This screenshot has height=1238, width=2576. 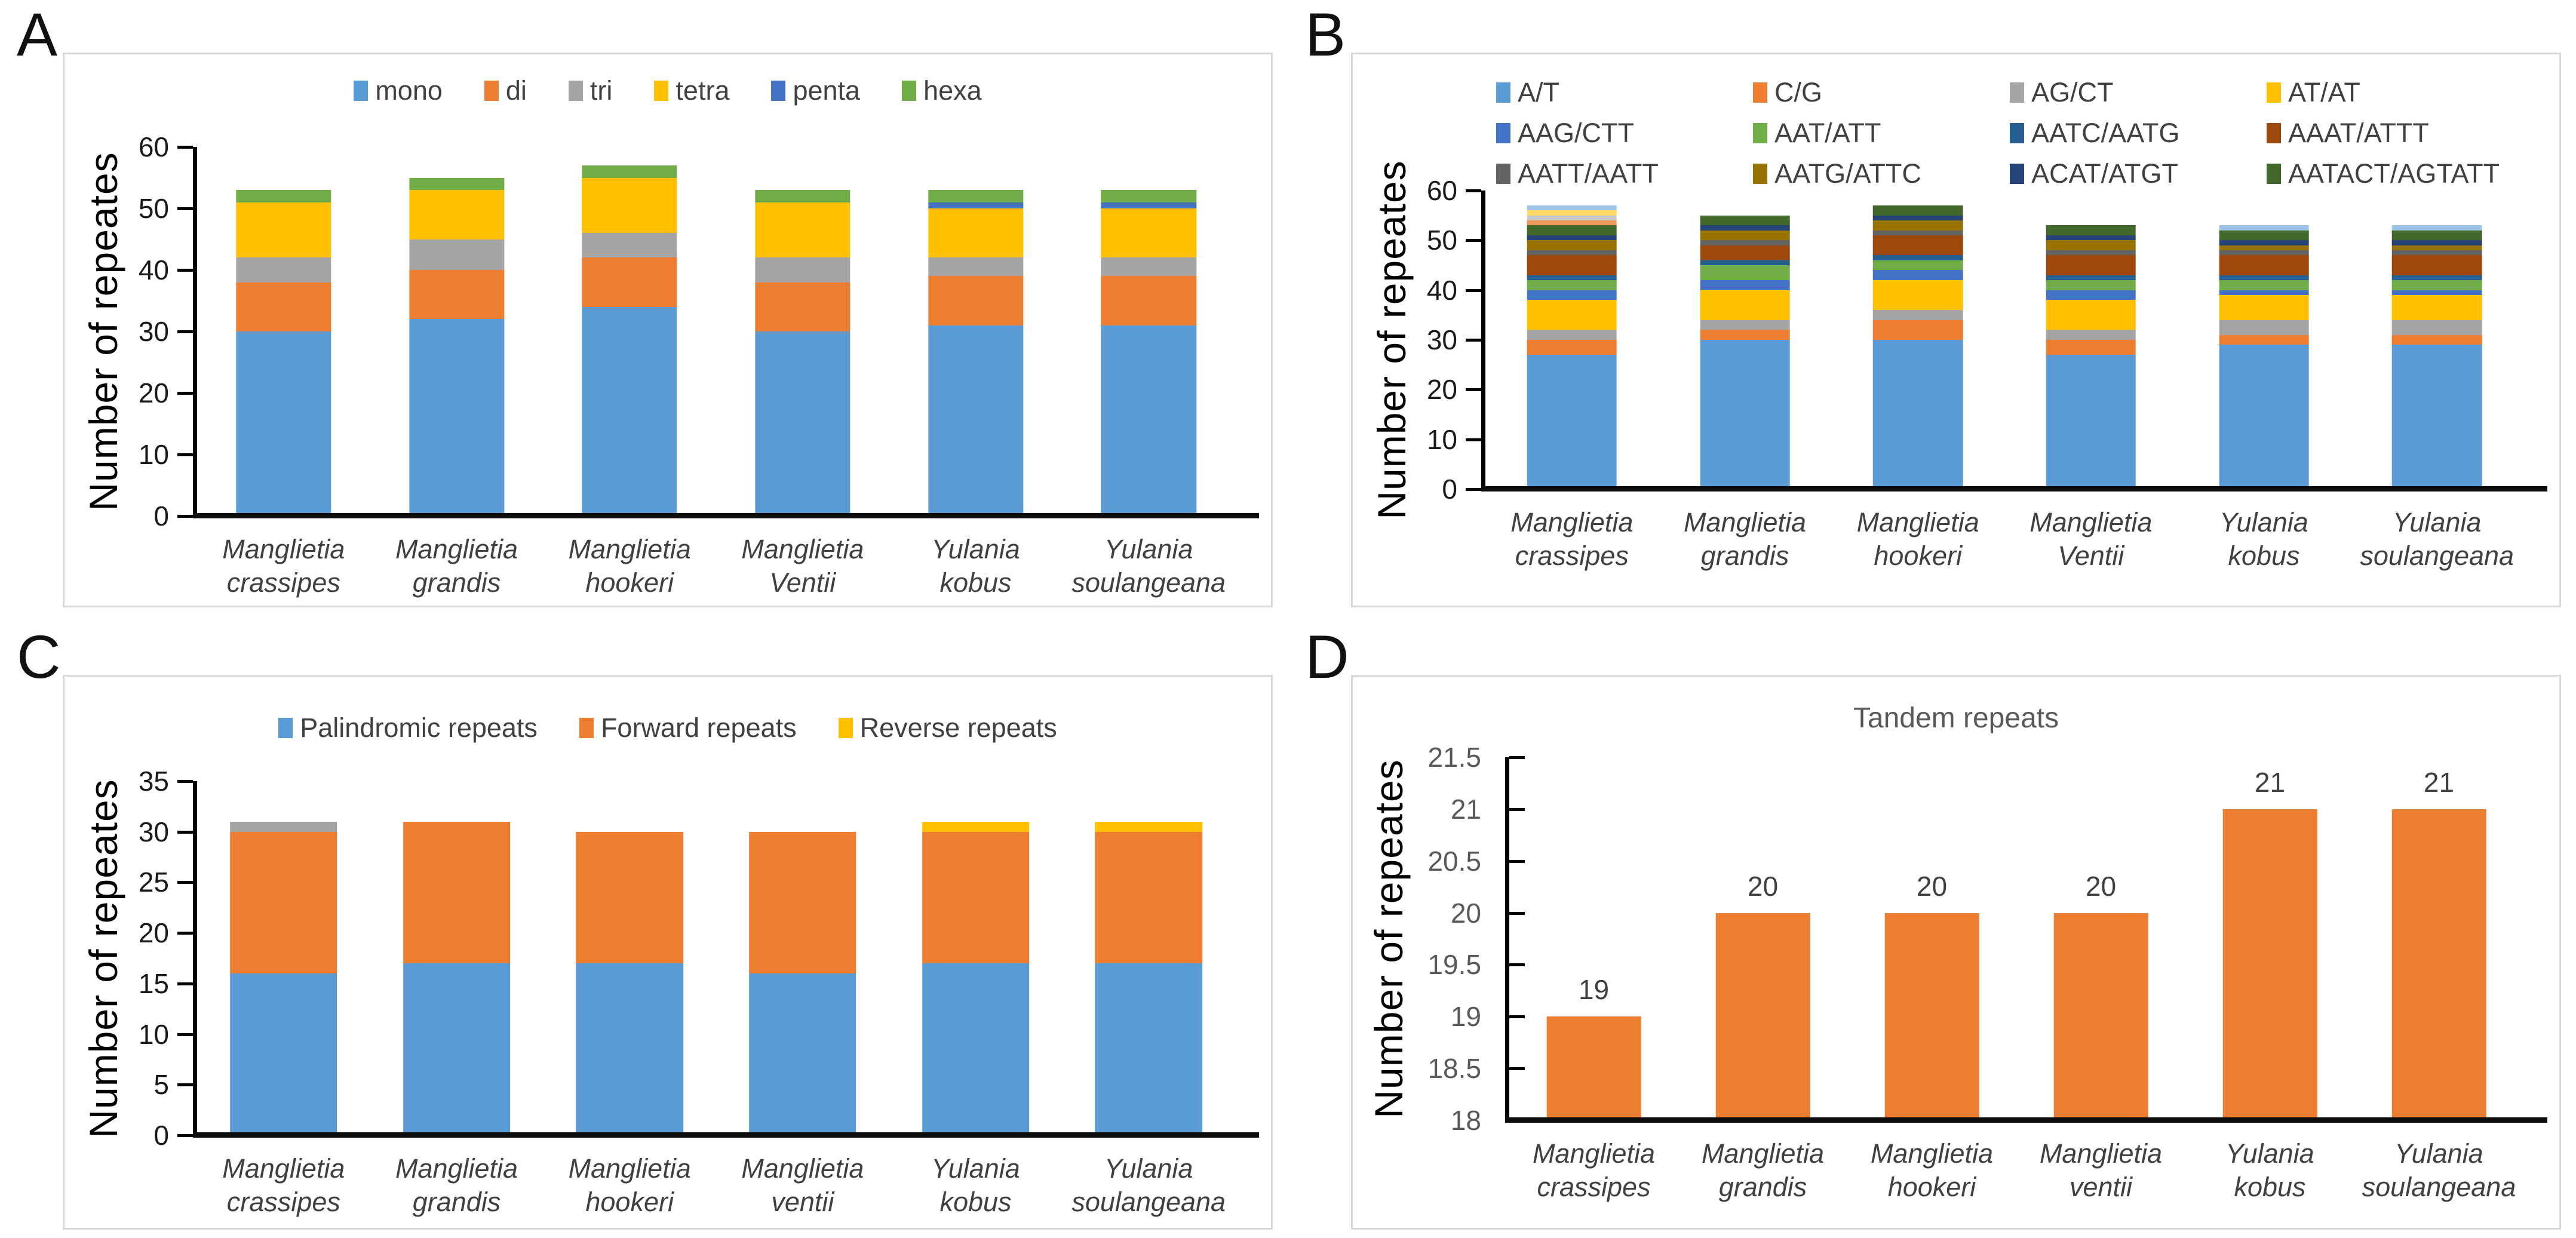 What do you see at coordinates (1148, 826) in the screenshot?
I see `bar-segment-reverse-repeats` at bounding box center [1148, 826].